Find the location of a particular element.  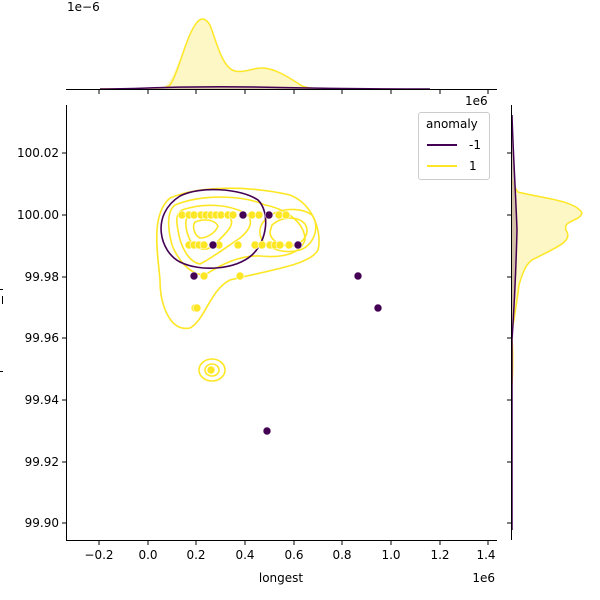

top-marginal-ticks is located at coordinates (293, 91).